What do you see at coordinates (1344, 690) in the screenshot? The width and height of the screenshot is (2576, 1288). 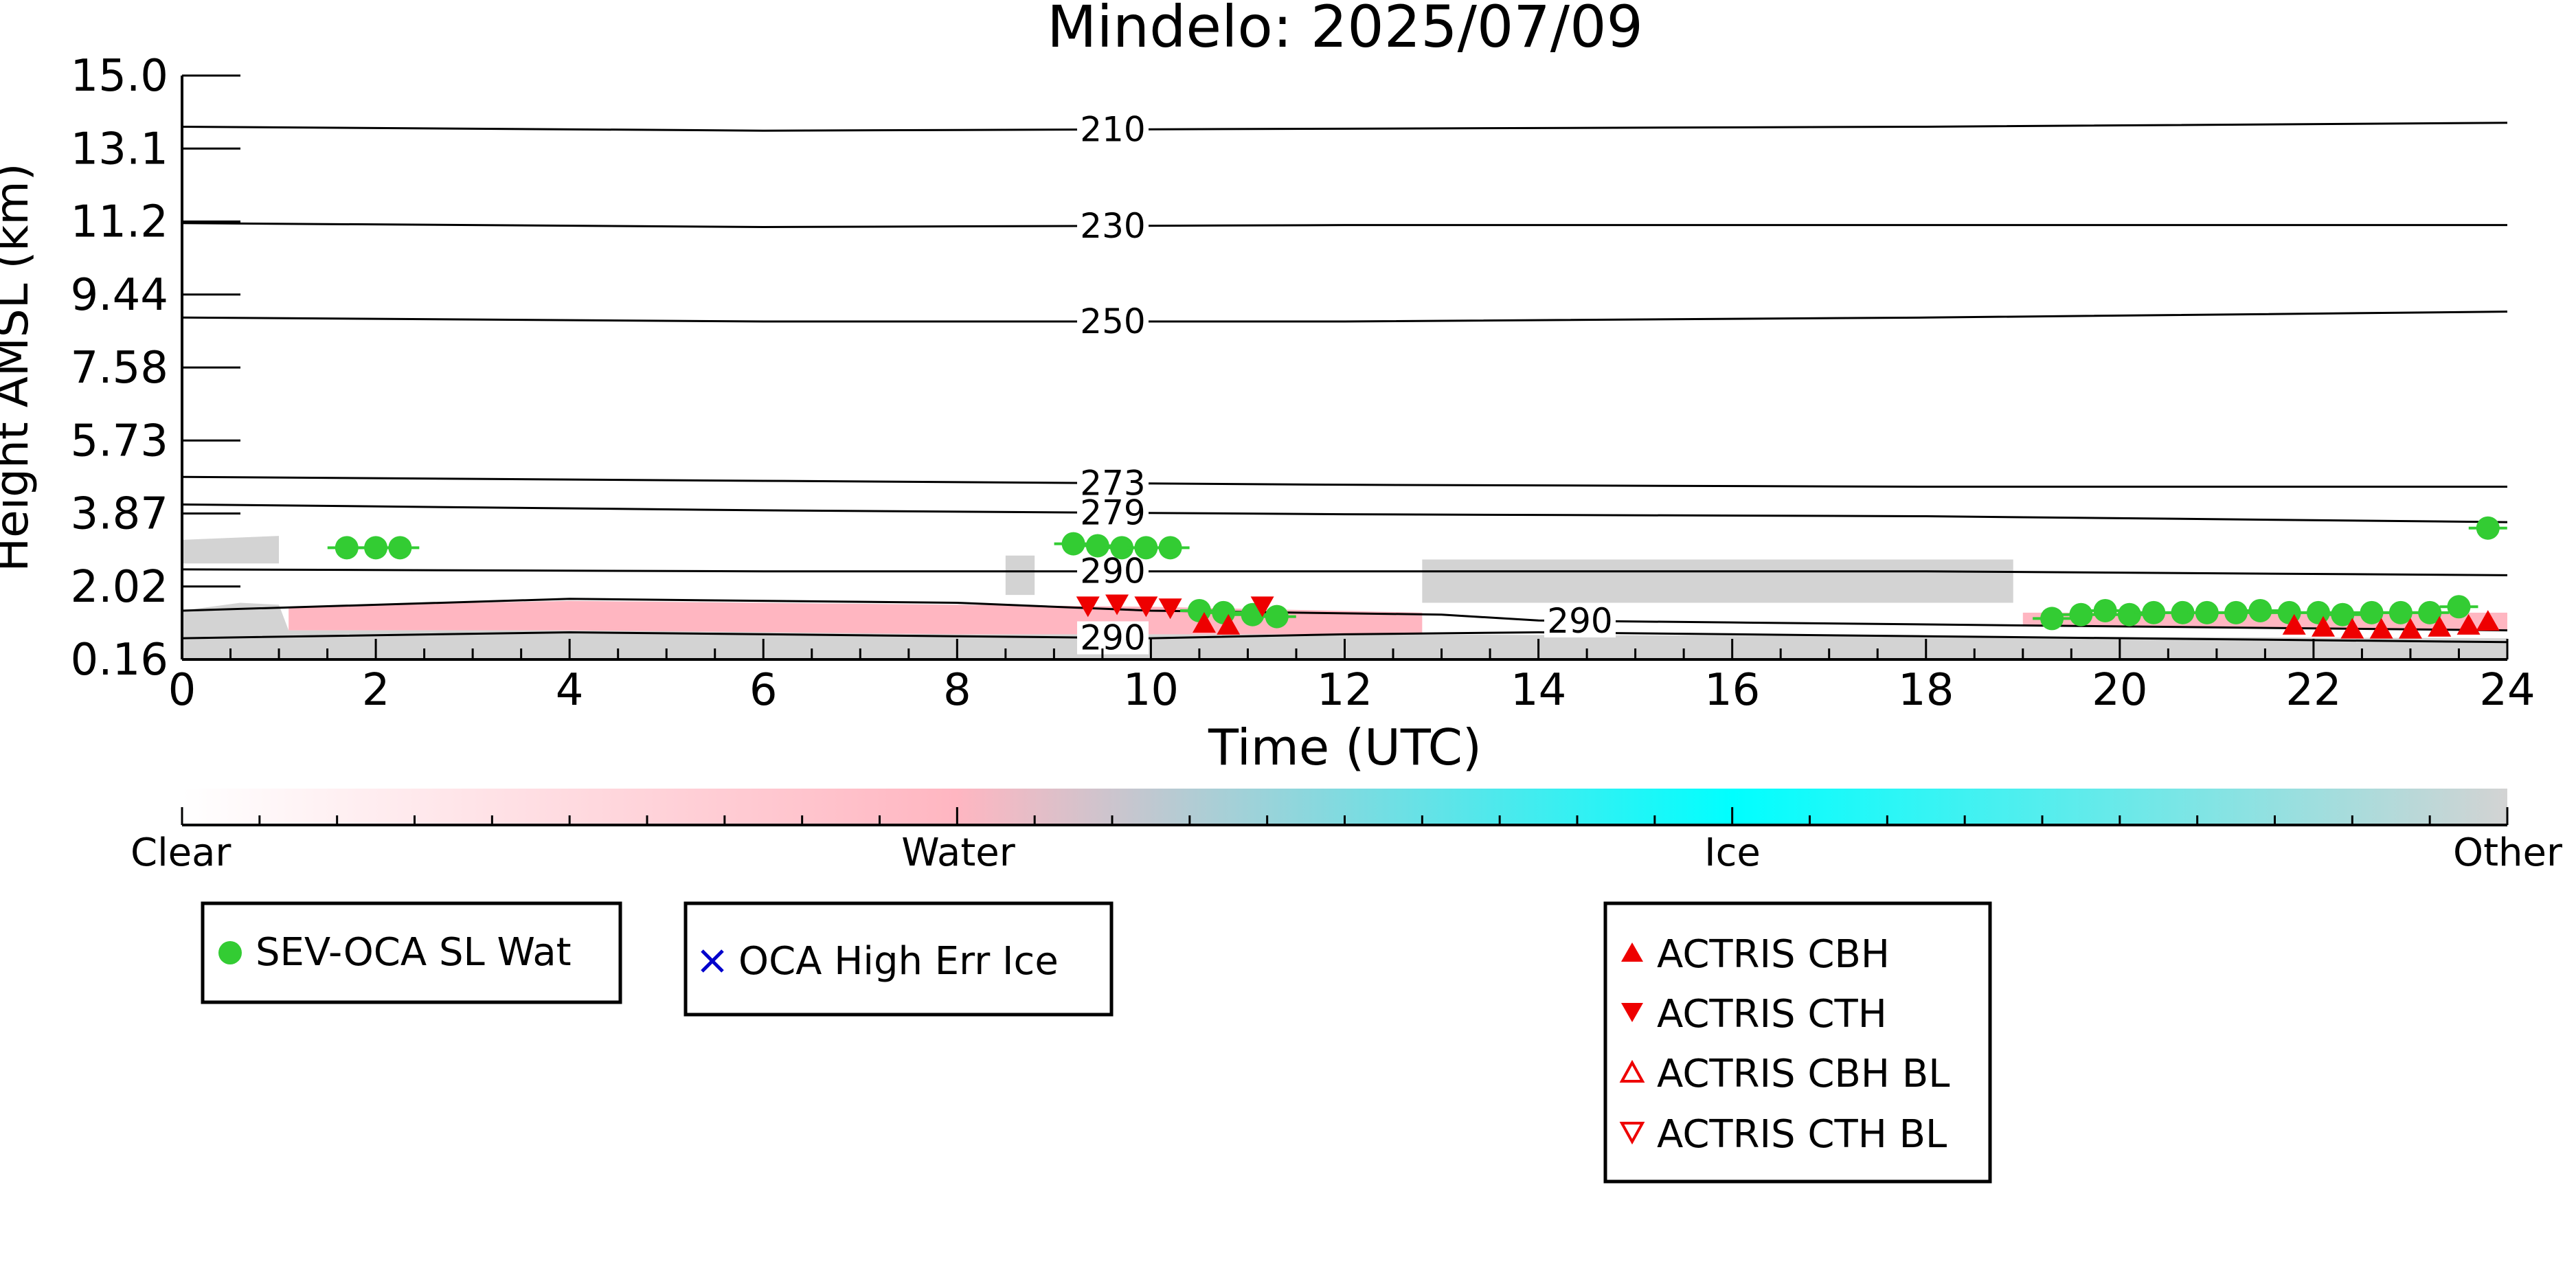 I see `x-tick-label: 12` at bounding box center [1344, 690].